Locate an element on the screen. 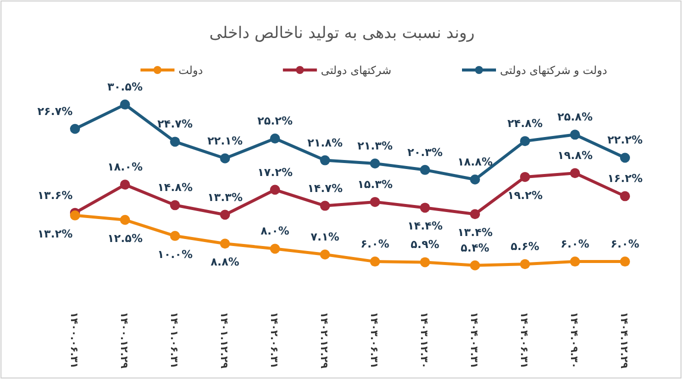 This screenshot has width=684, height=381. data-label: ۱۹.۲% is located at coordinates (525, 195).